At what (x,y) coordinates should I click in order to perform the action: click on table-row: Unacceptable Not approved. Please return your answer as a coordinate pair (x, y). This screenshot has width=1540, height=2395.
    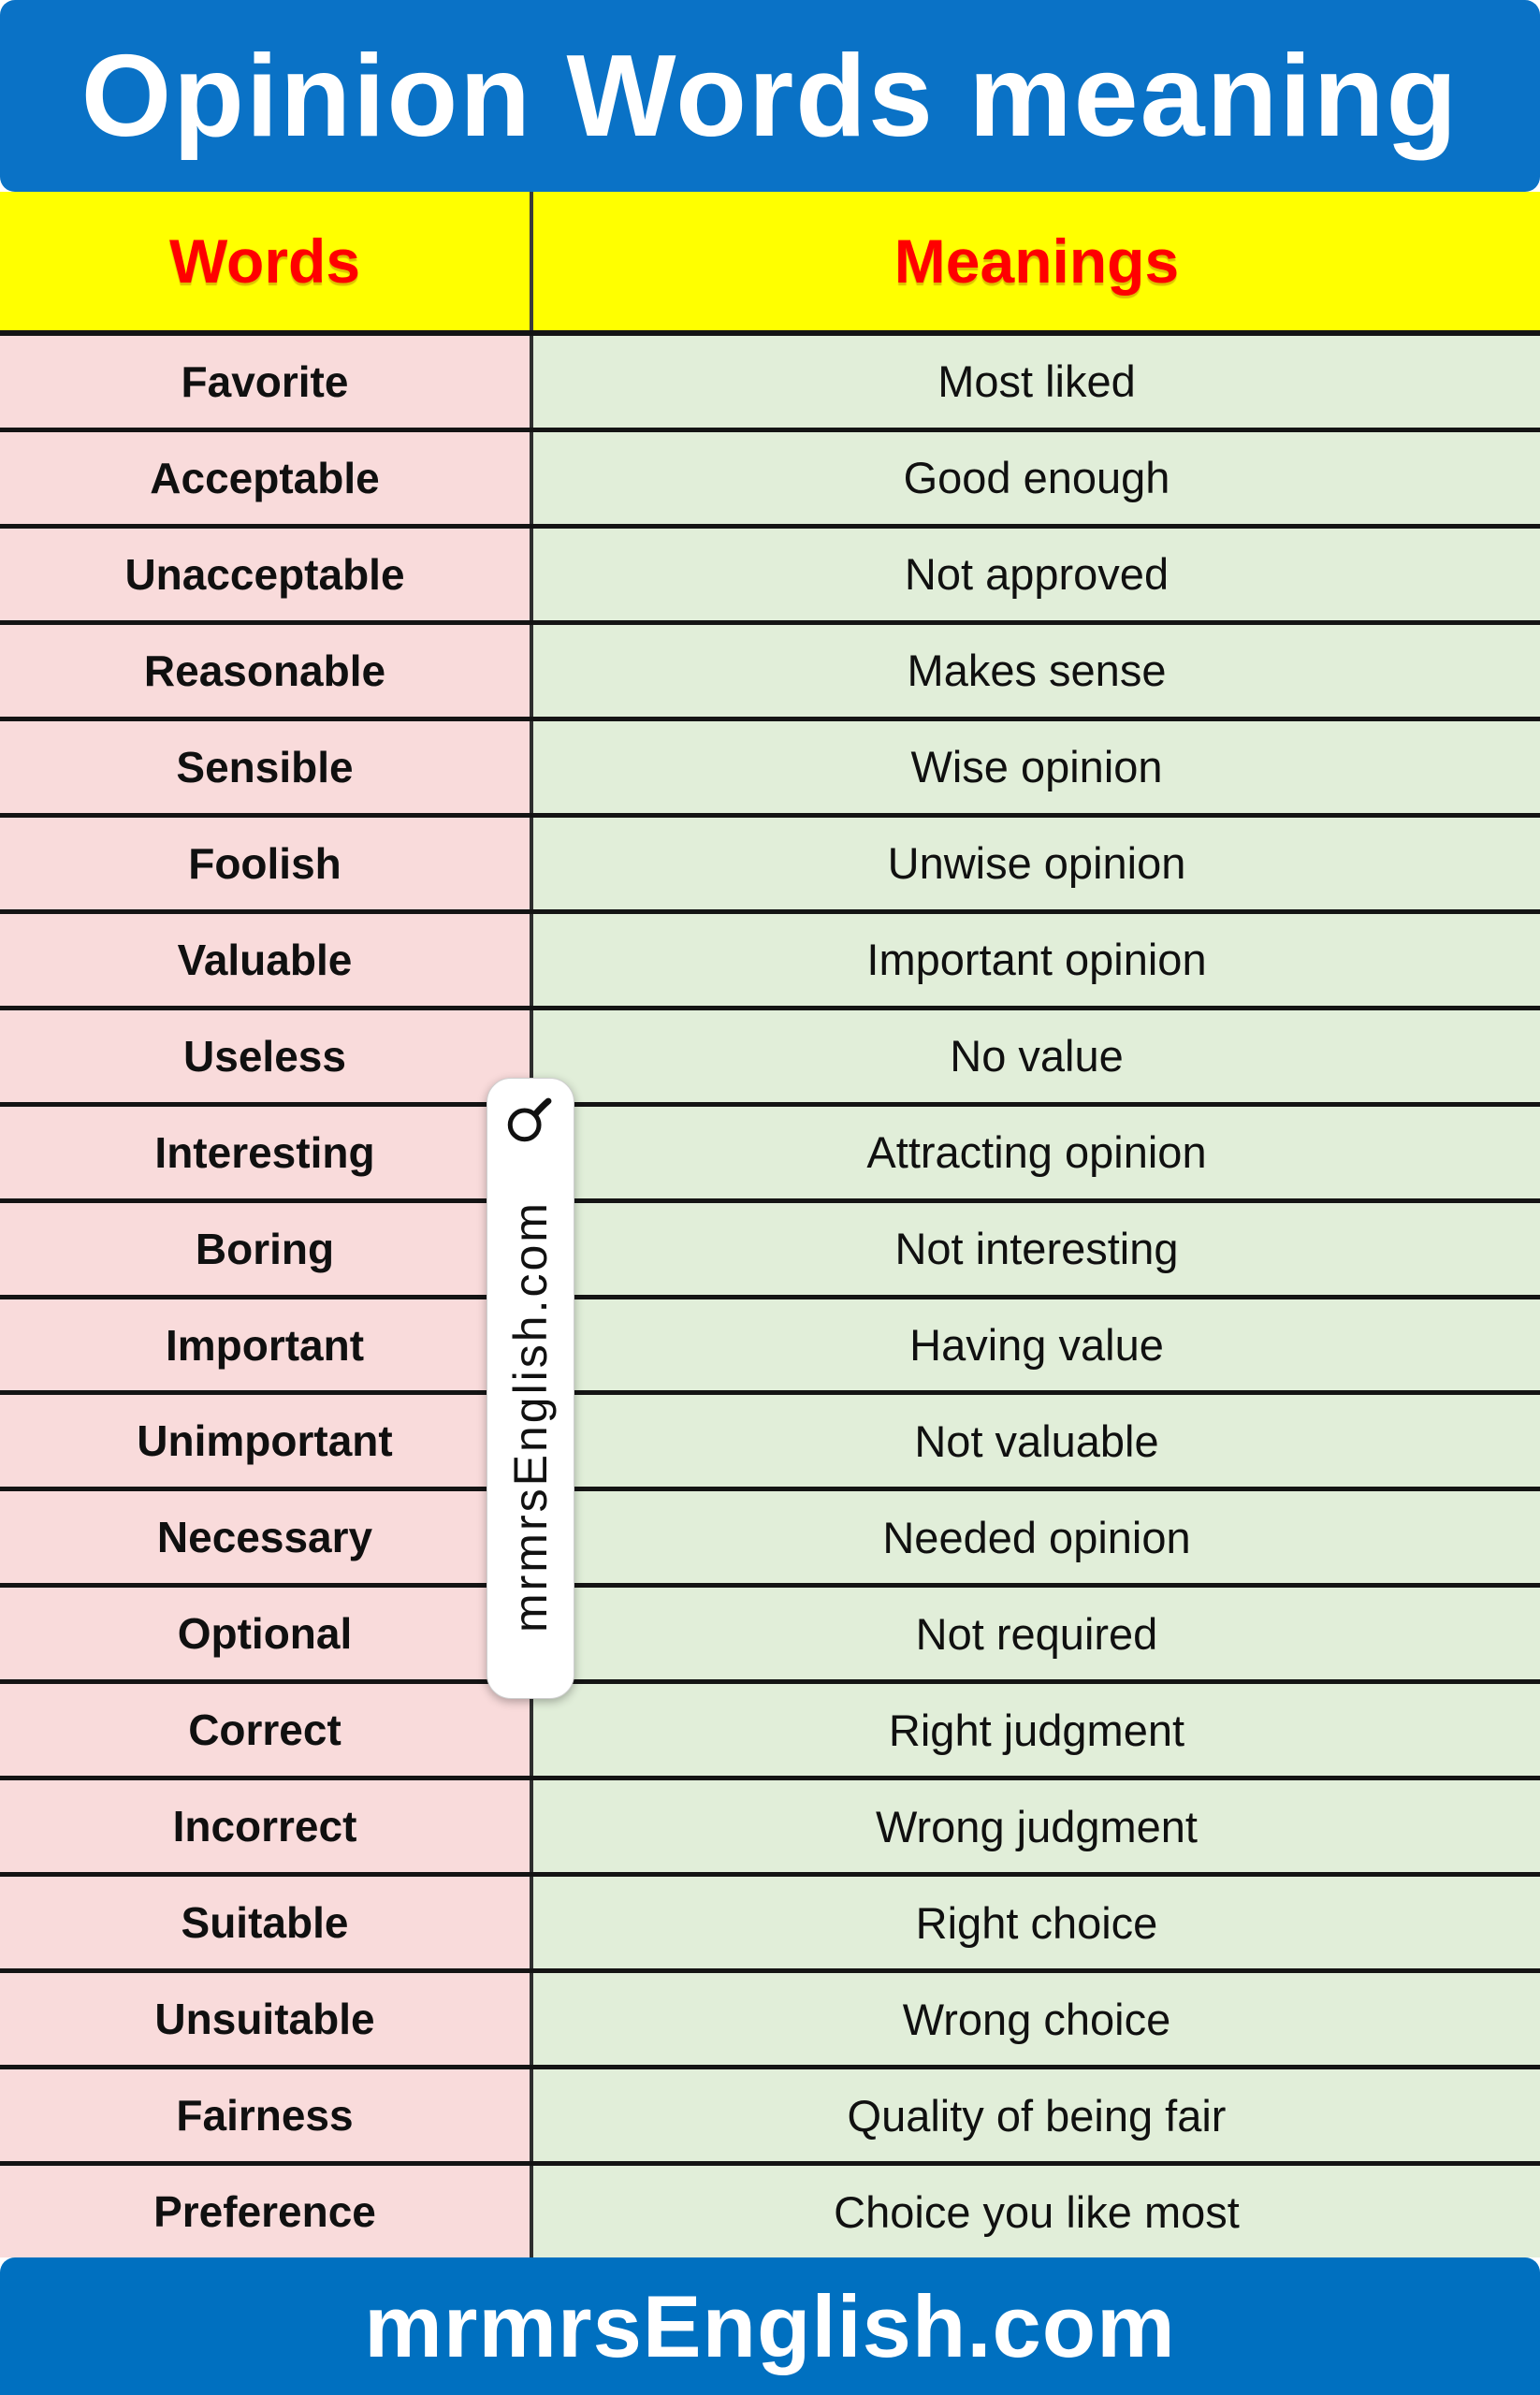
    Looking at the image, I should click on (770, 576).